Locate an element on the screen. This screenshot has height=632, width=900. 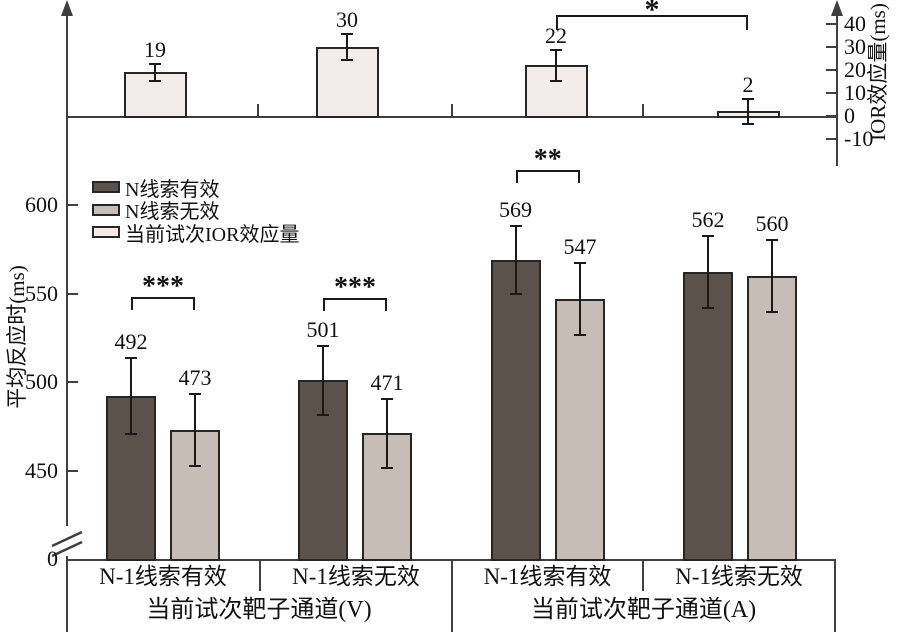
rt-bar-value: 471 is located at coordinates (387, 382).